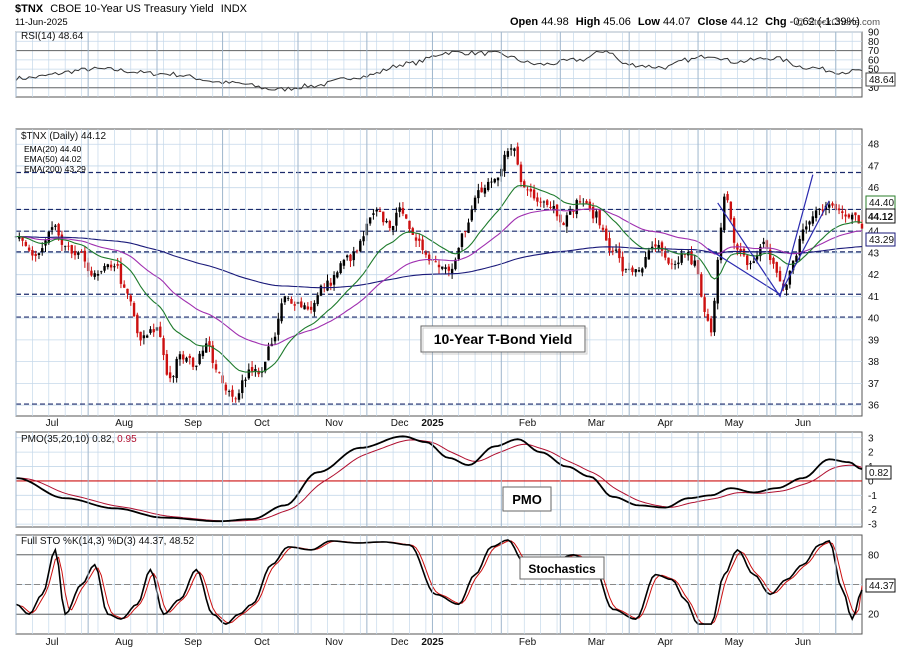  What do you see at coordinates (127, 439) in the screenshot?
I see `pmo-signal-value: 0.95` at bounding box center [127, 439].